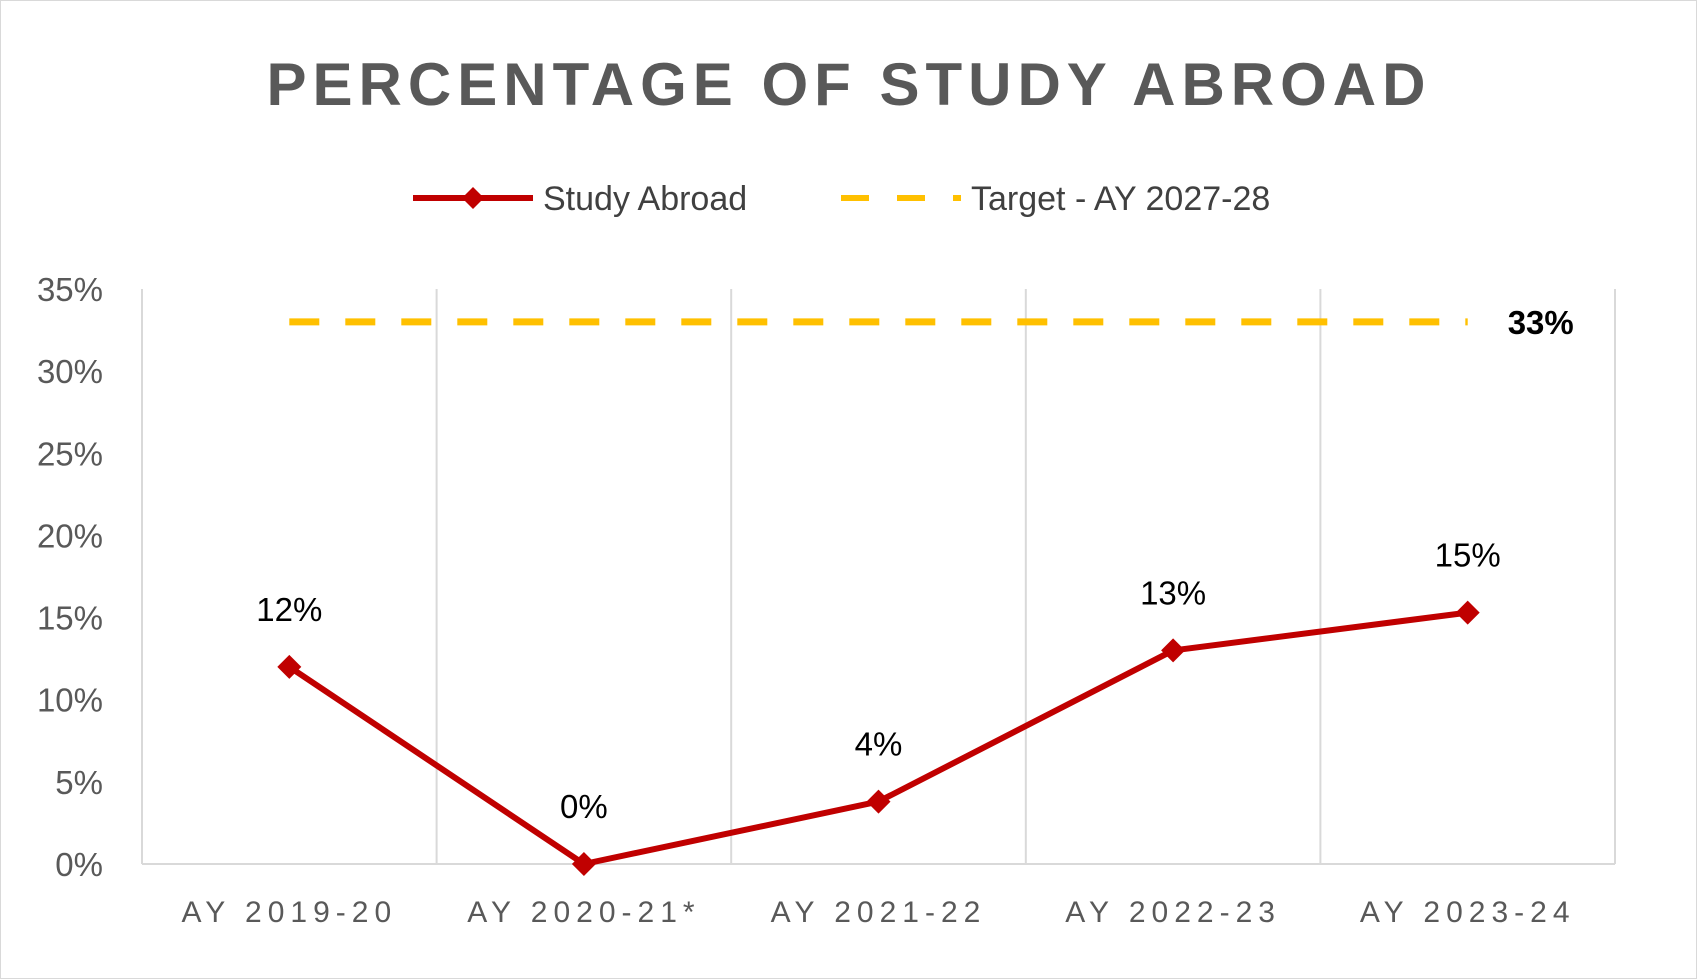  I want to click on y-tick-label: 5%, so click(79, 782).